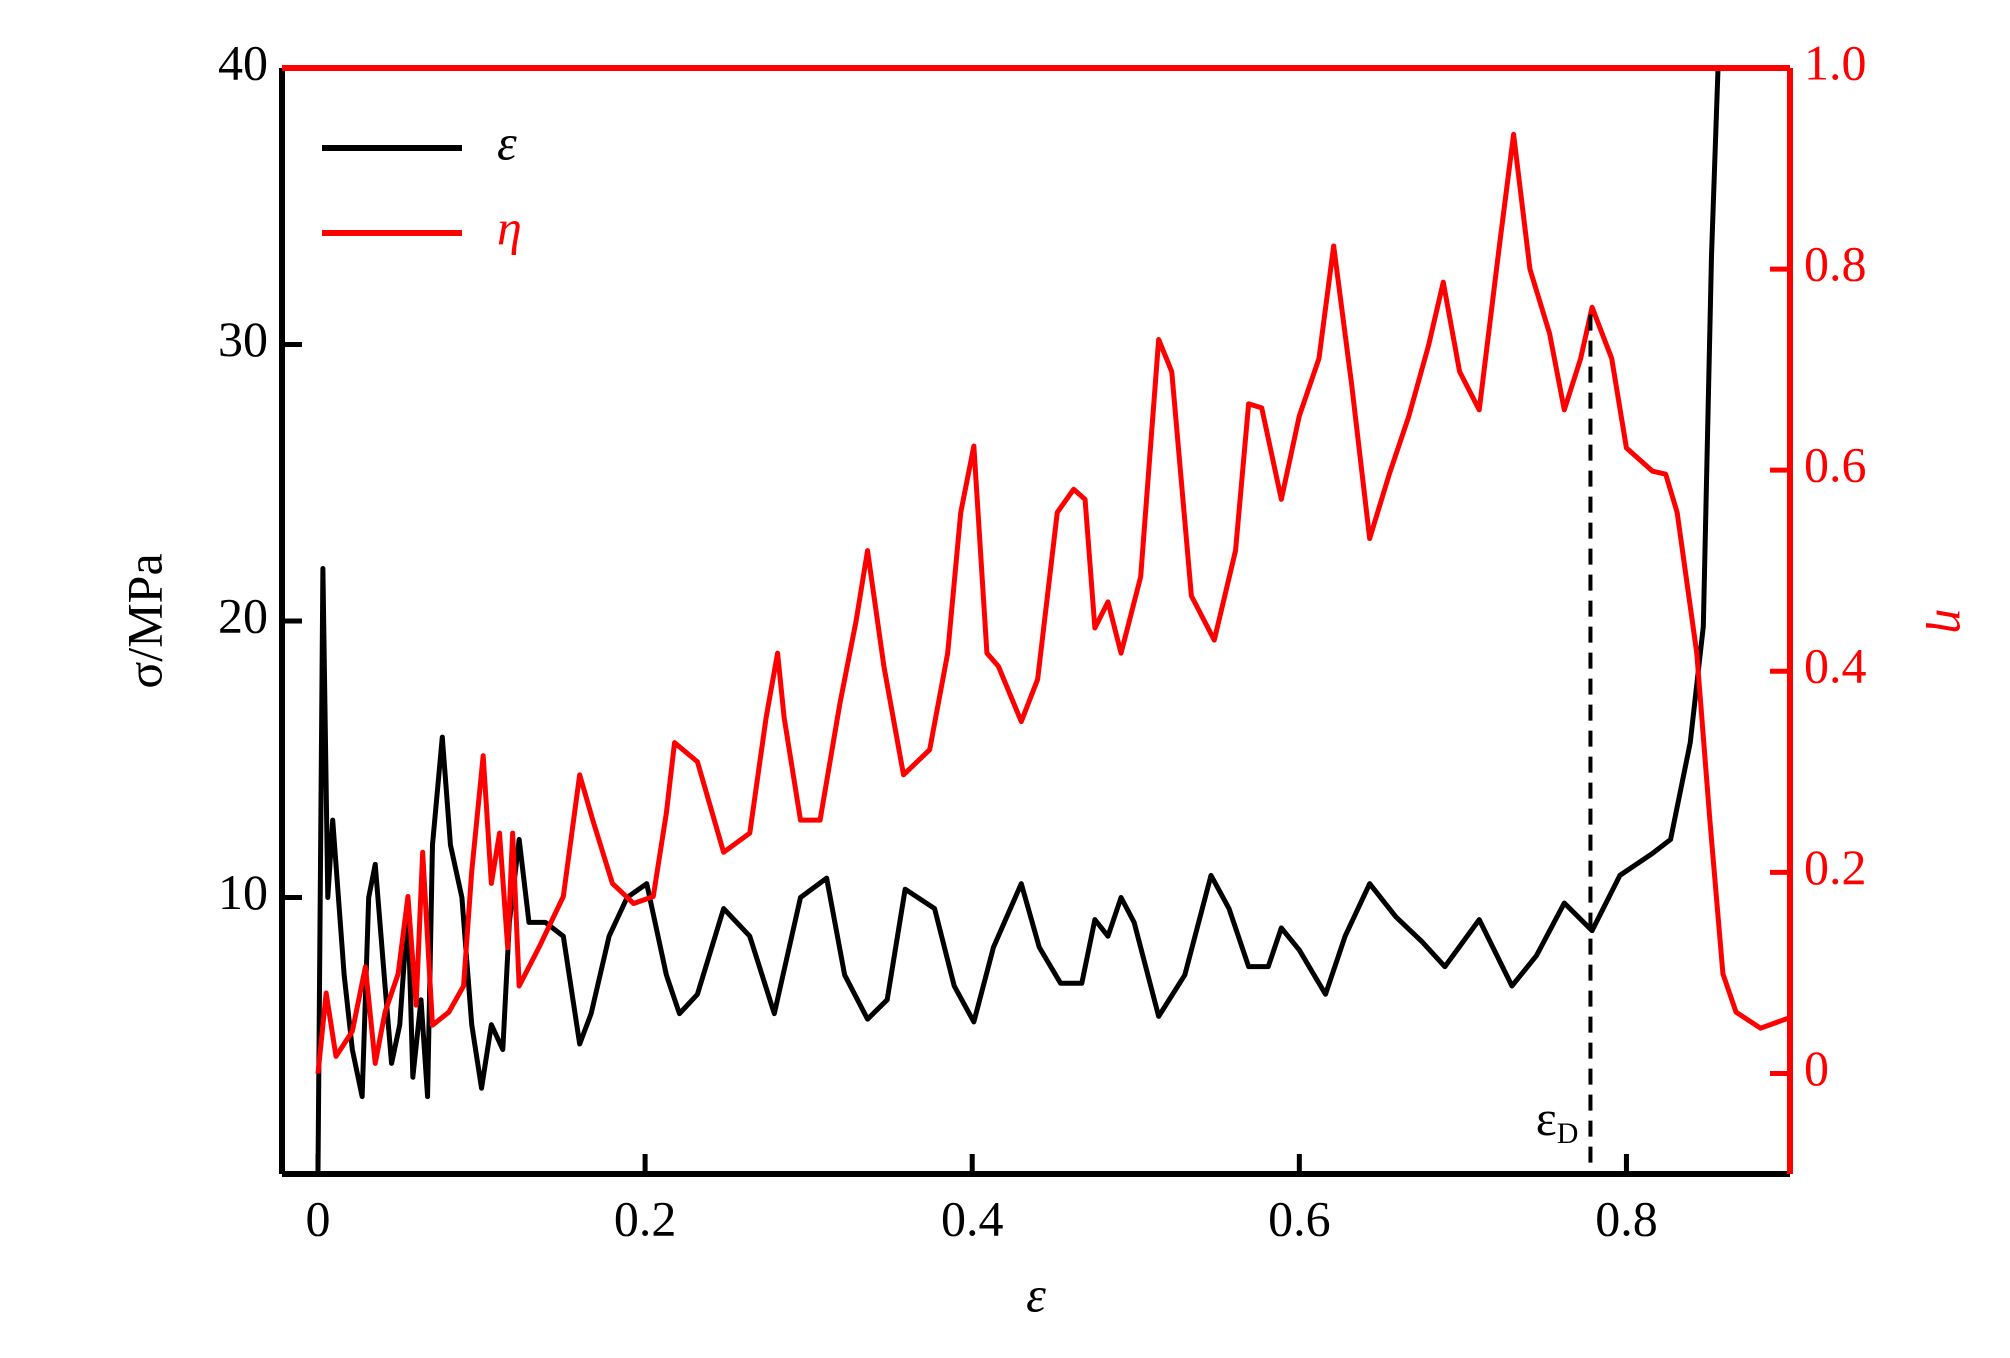  Describe the element at coordinates (317, 1218) in the screenshot. I see `x-tick-label: 0` at that location.